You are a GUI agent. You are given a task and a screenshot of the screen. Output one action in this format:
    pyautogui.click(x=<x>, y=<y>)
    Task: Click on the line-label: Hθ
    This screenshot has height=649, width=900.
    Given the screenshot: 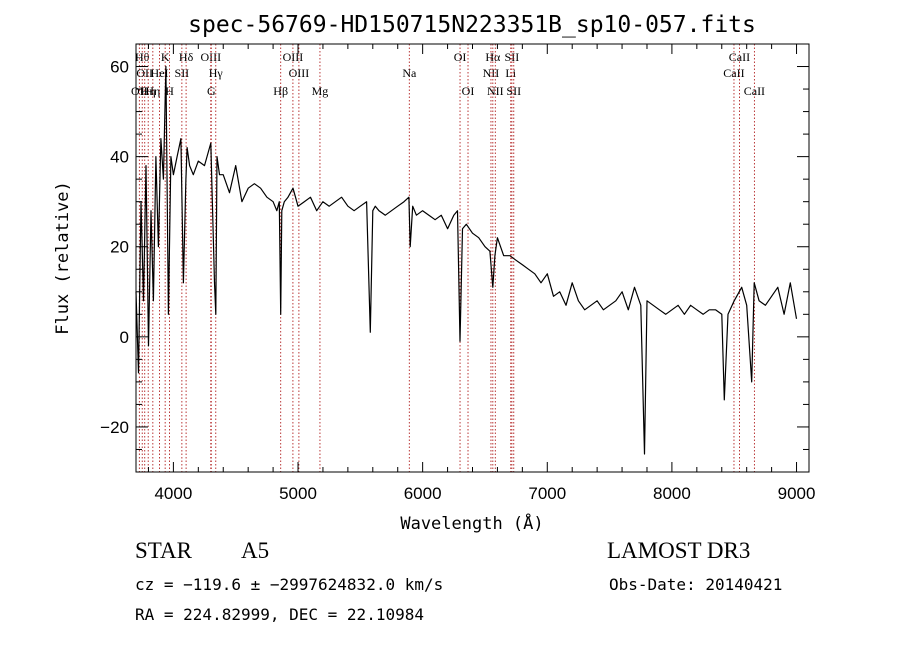 What is the action you would take?
    pyautogui.click(x=142, y=57)
    